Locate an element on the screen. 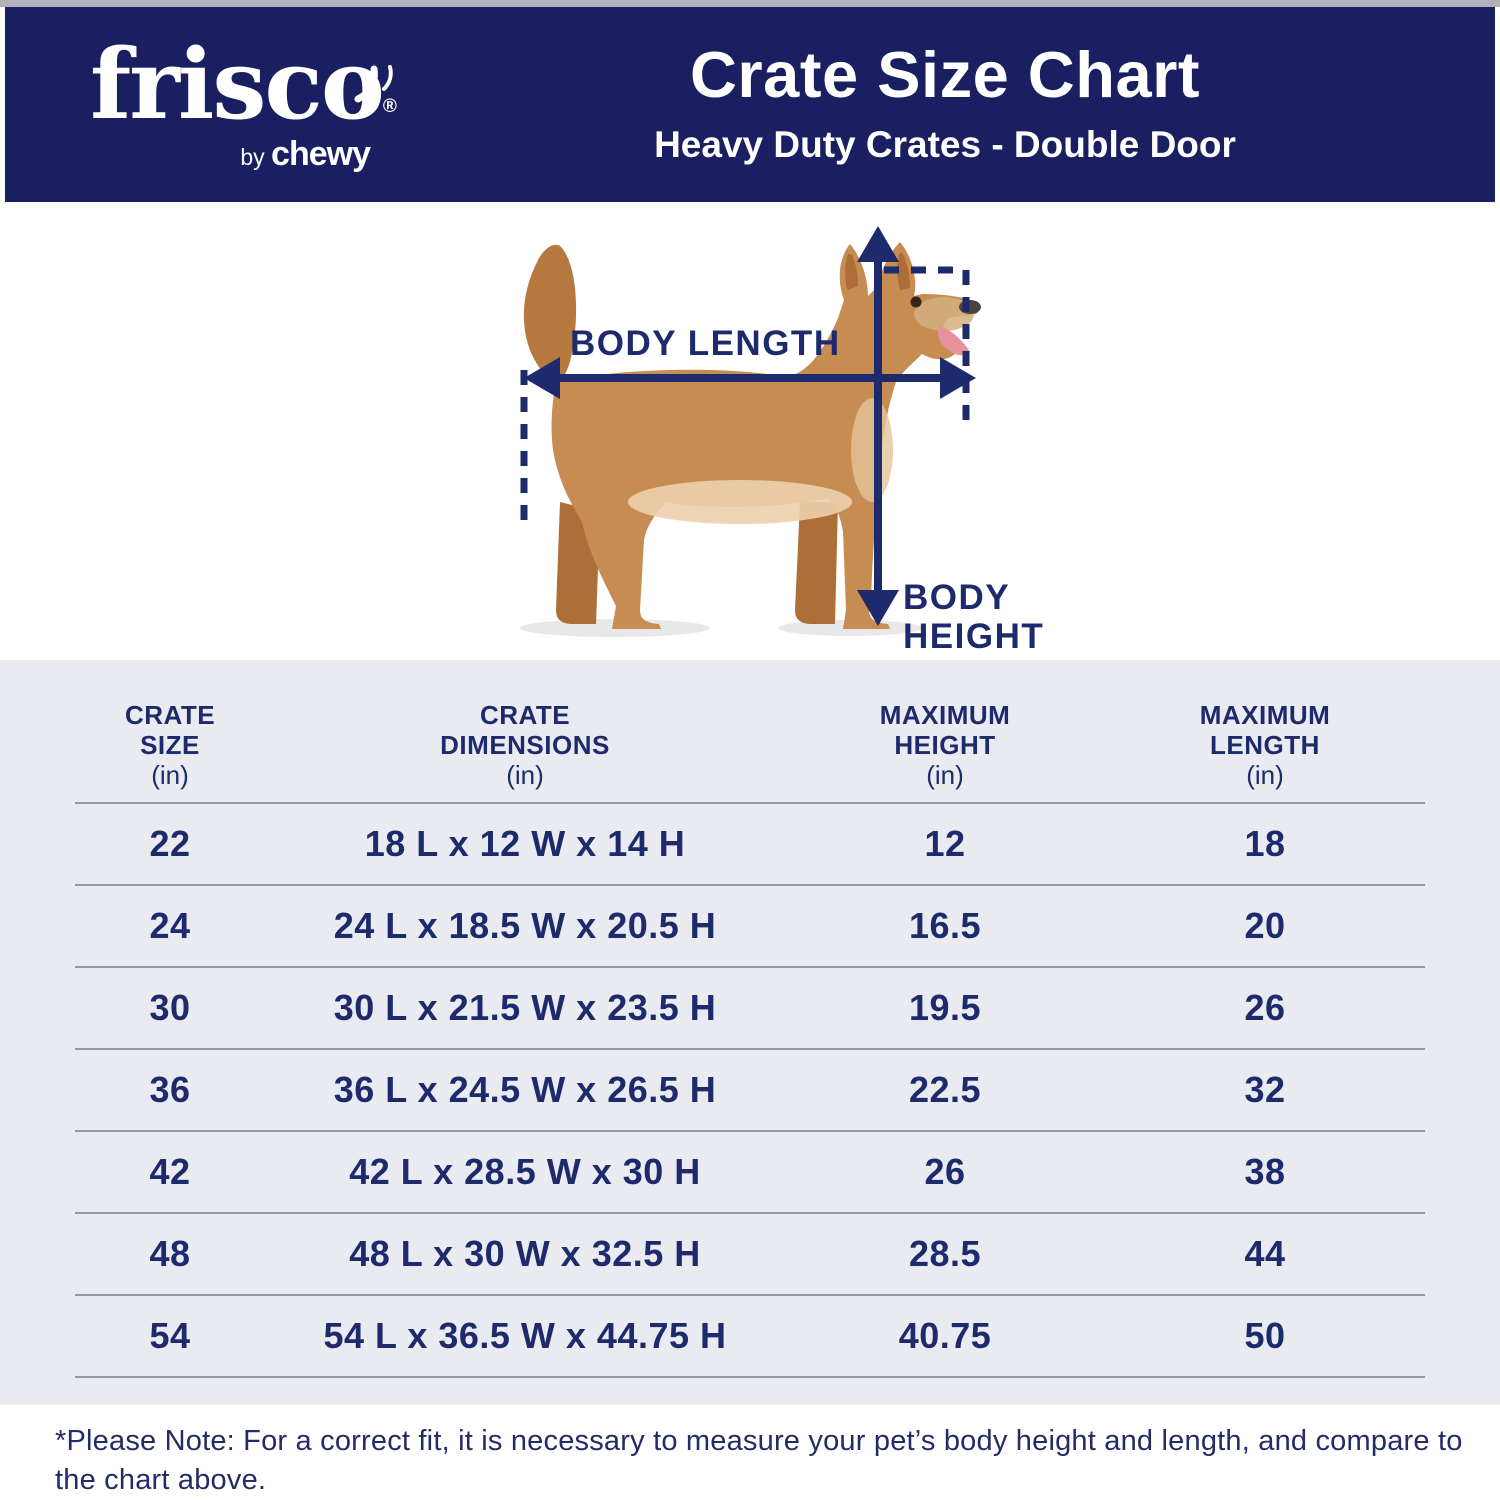  cell-crate-size: 30 is located at coordinates (170, 1007).